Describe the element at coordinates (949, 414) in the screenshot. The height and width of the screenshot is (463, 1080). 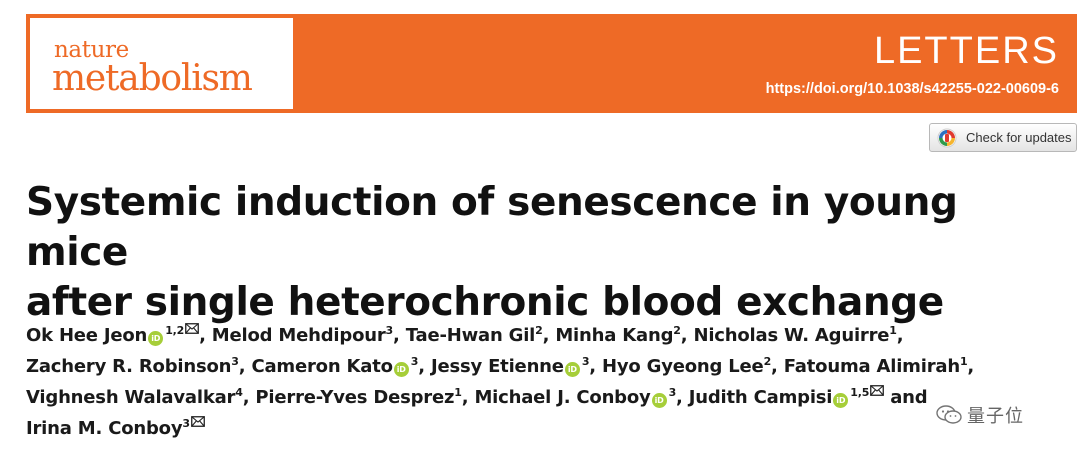
I see `wechat-icon` at that location.